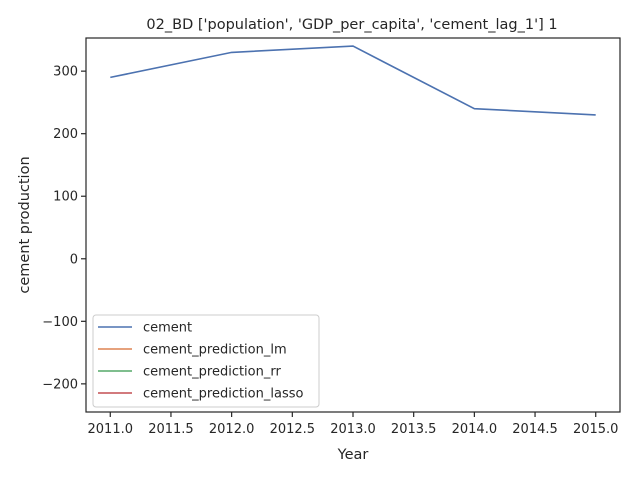  Describe the element at coordinates (65, 72) in the screenshot. I see `y-tick-label: 300` at that location.